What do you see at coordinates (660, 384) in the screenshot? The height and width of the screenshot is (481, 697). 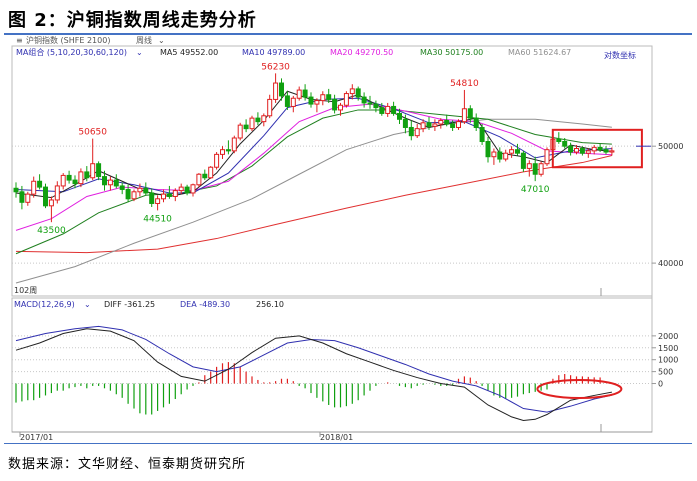 I see `macd-y-tick-label: 0` at bounding box center [660, 384].